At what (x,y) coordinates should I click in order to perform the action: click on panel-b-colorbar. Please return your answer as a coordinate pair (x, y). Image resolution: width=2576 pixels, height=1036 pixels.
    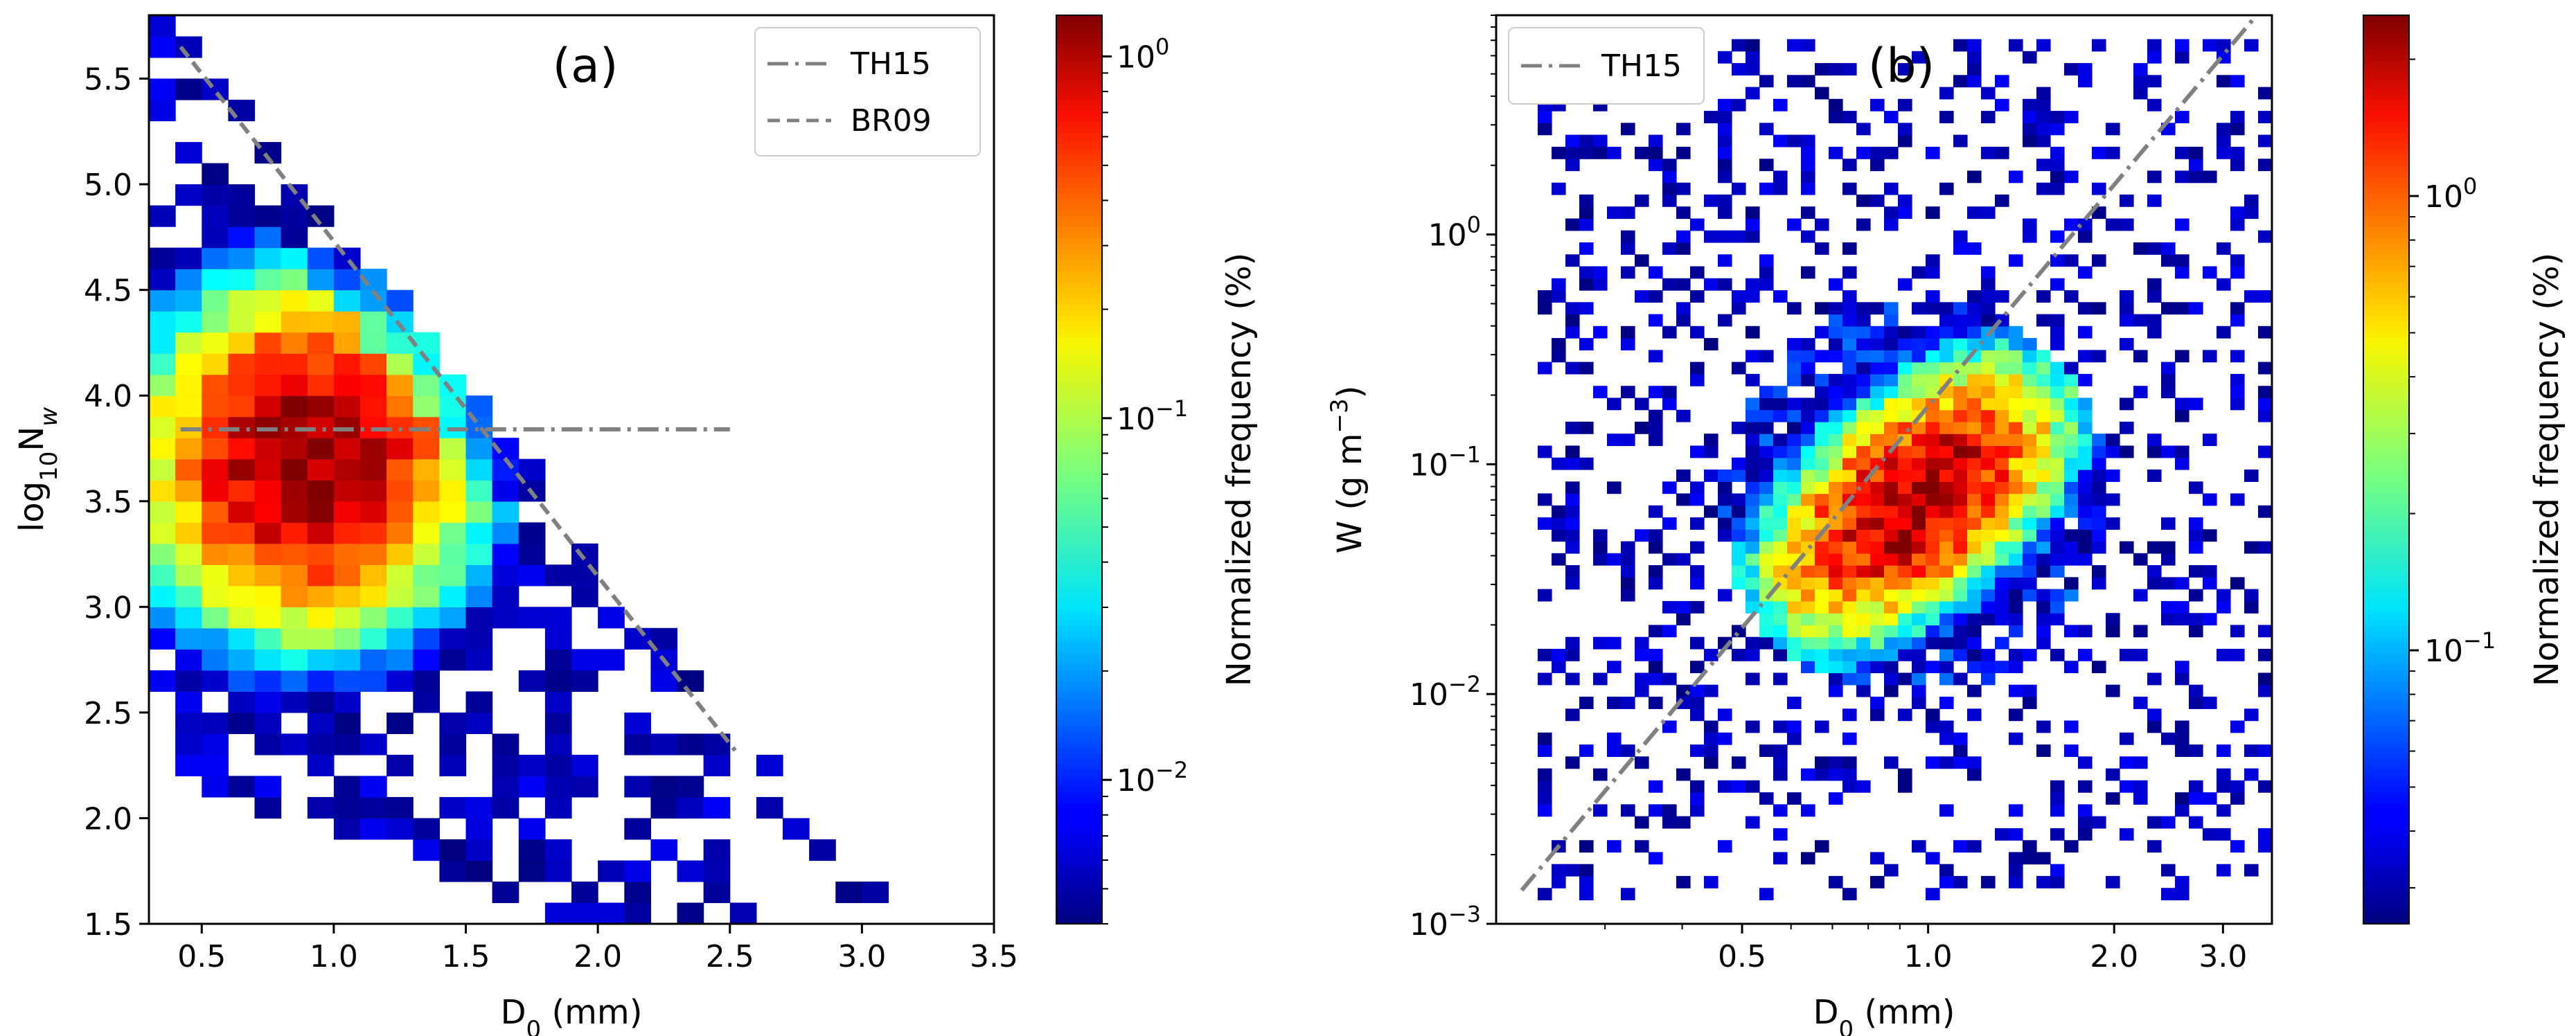
    Looking at the image, I should click on (2386, 470).